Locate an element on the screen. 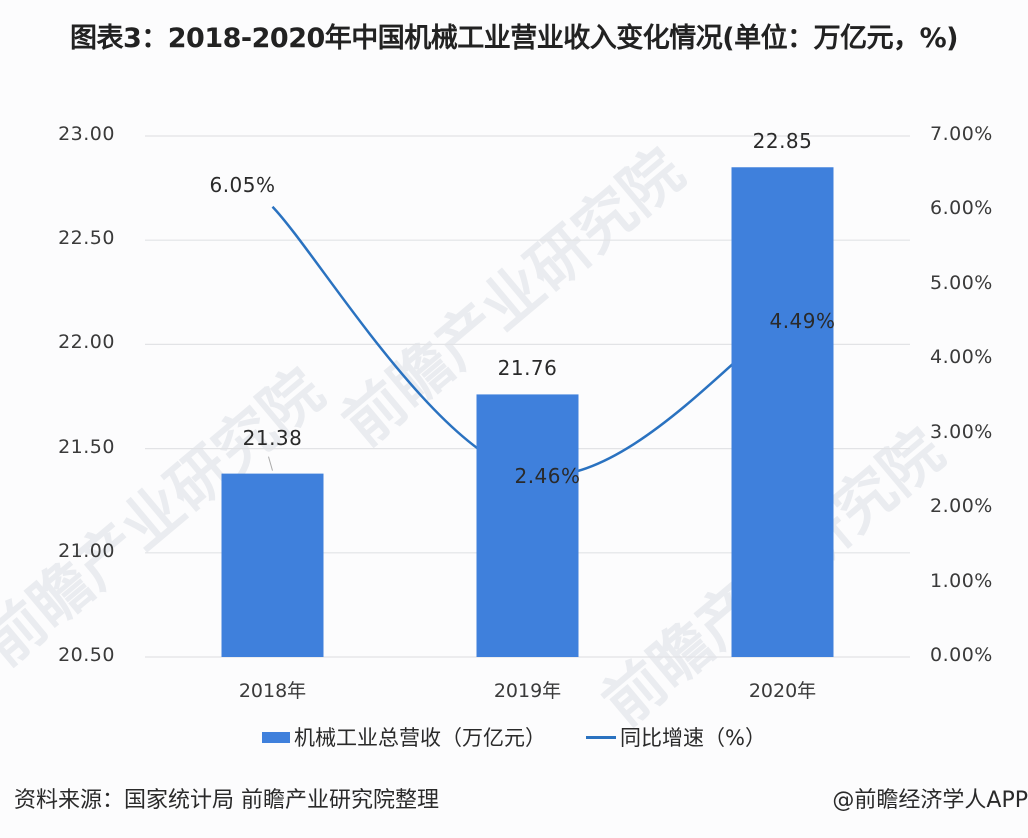 This screenshot has height=838, width=1028. bar-value-label: 21.38 is located at coordinates (272, 437).